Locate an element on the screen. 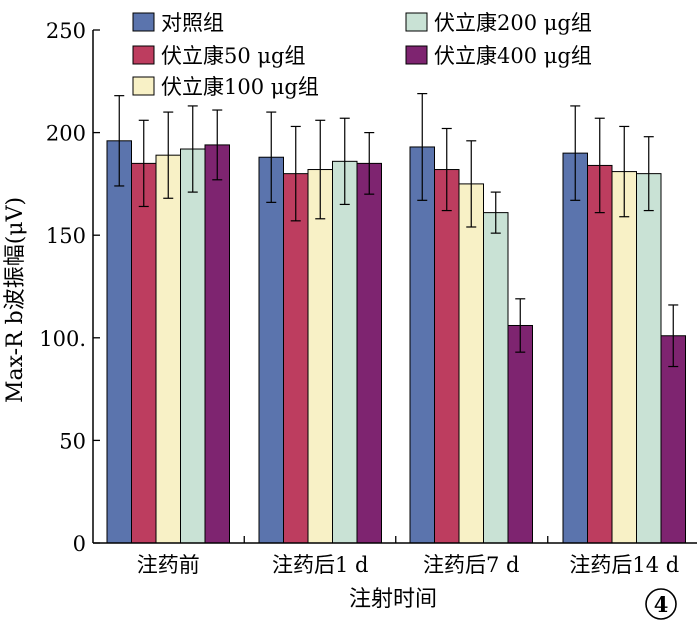 Image resolution: width=700 pixels, height=623 pixels. x-tick-label-4: 注药后14 d is located at coordinates (624, 565).